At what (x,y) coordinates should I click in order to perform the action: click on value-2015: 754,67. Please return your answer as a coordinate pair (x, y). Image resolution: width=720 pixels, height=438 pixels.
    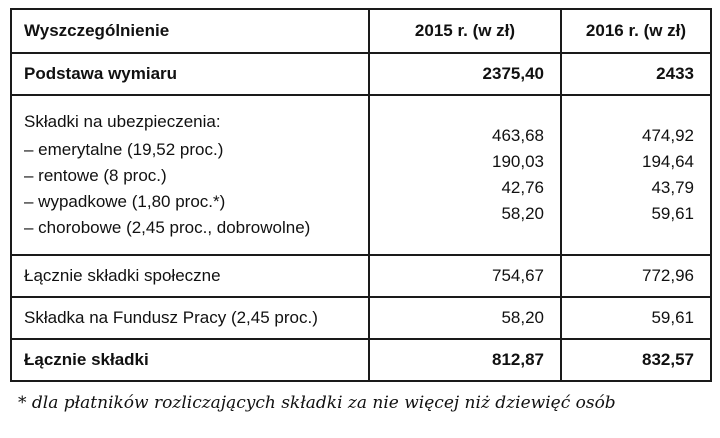
    Looking at the image, I should click on (465, 276).